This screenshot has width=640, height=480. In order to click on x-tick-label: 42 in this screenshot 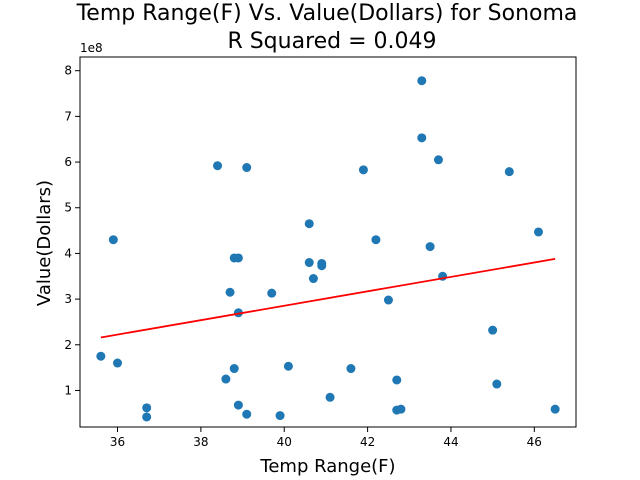, I will do `click(367, 442)`.